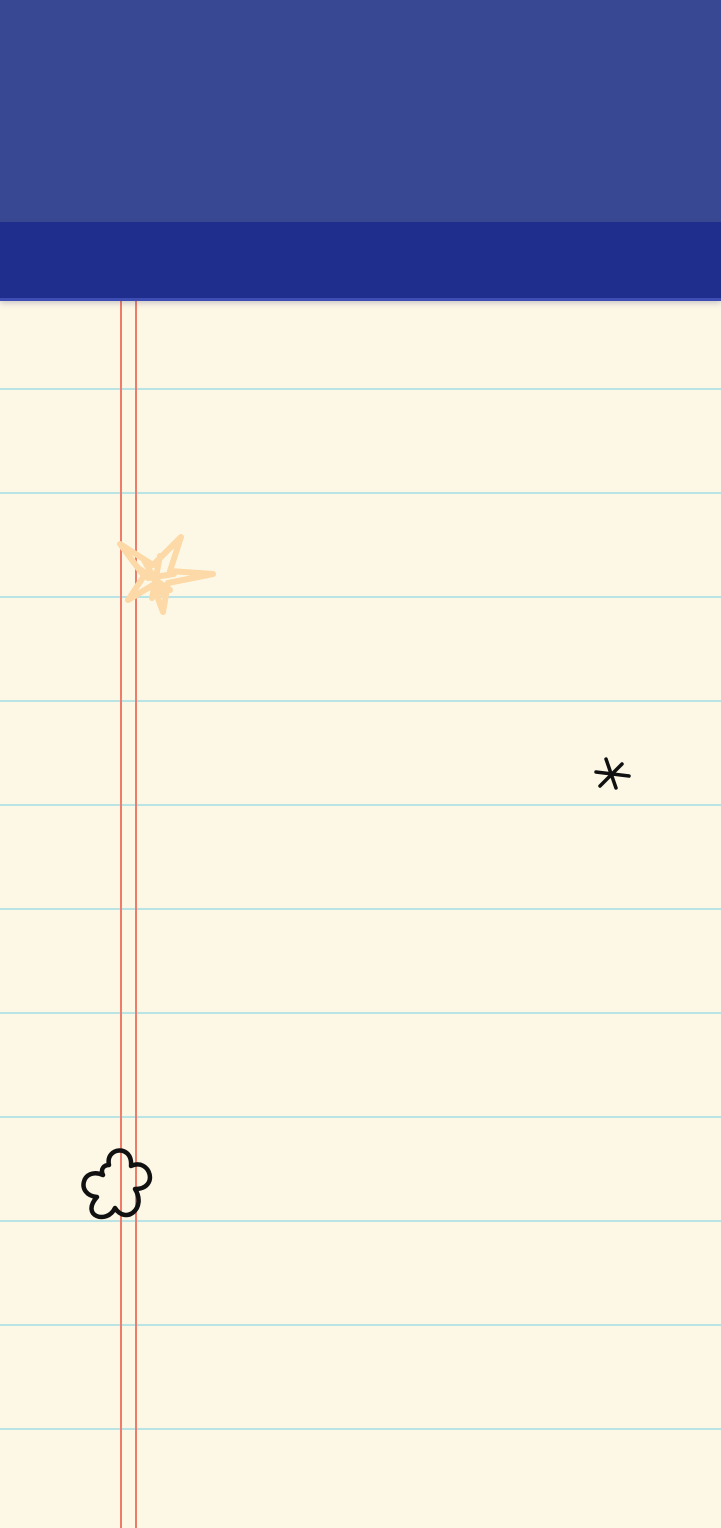 This screenshot has height=1528, width=721. I want to click on asterisk-doodle-icon, so click(612, 773).